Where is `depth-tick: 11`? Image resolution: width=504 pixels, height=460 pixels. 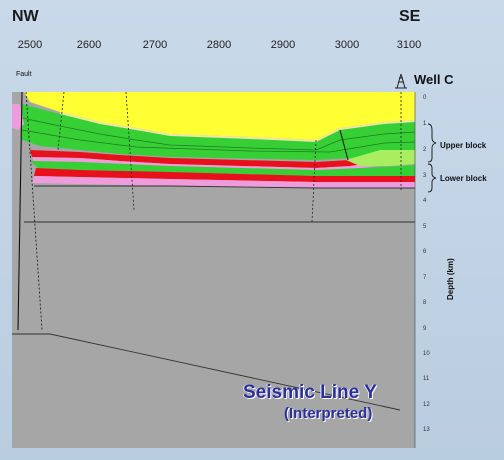
depth-tick: 11 is located at coordinates (426, 379).